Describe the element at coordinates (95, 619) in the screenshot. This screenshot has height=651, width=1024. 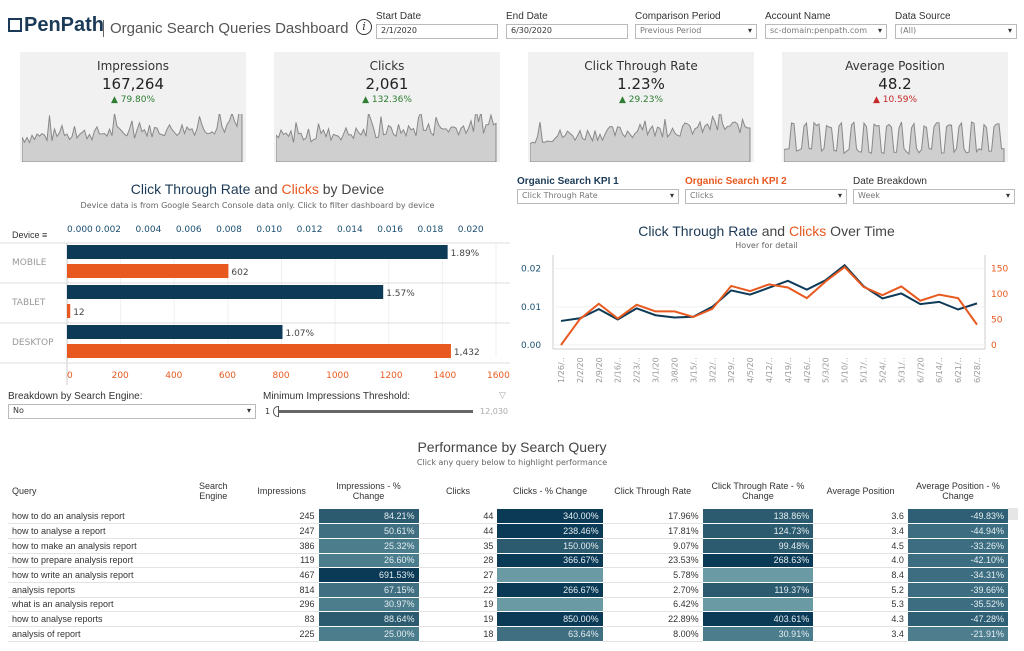
I see `cell-query: how to analyse reports` at that location.